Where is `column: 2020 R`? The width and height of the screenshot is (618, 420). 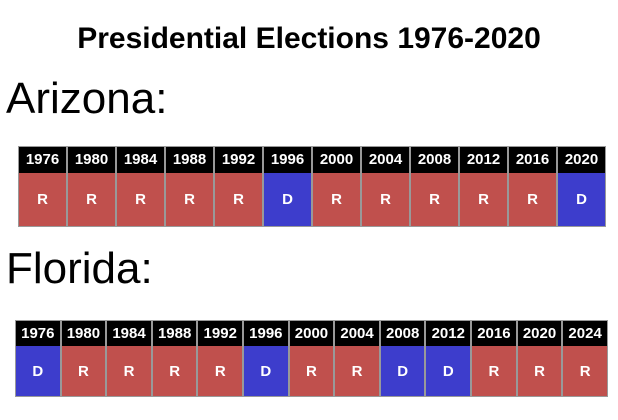 column: 2020 R is located at coordinates (539, 358).